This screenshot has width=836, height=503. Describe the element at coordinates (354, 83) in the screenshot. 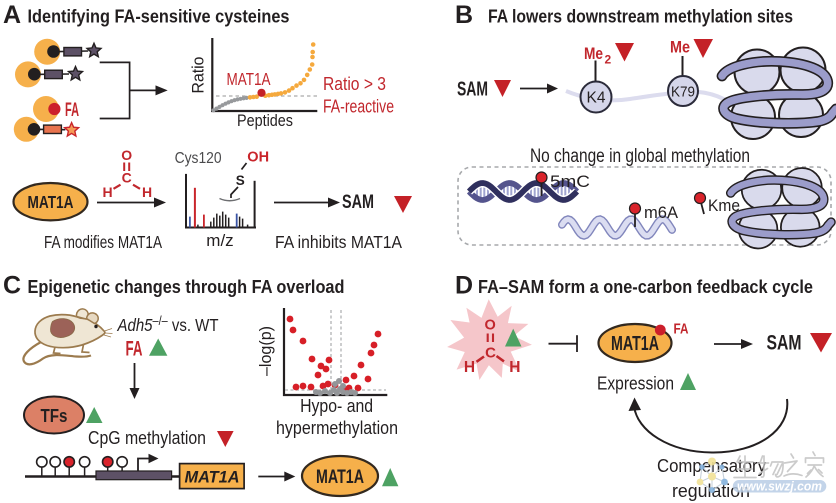

I see `svg-text: Ratio > 3` at that location.